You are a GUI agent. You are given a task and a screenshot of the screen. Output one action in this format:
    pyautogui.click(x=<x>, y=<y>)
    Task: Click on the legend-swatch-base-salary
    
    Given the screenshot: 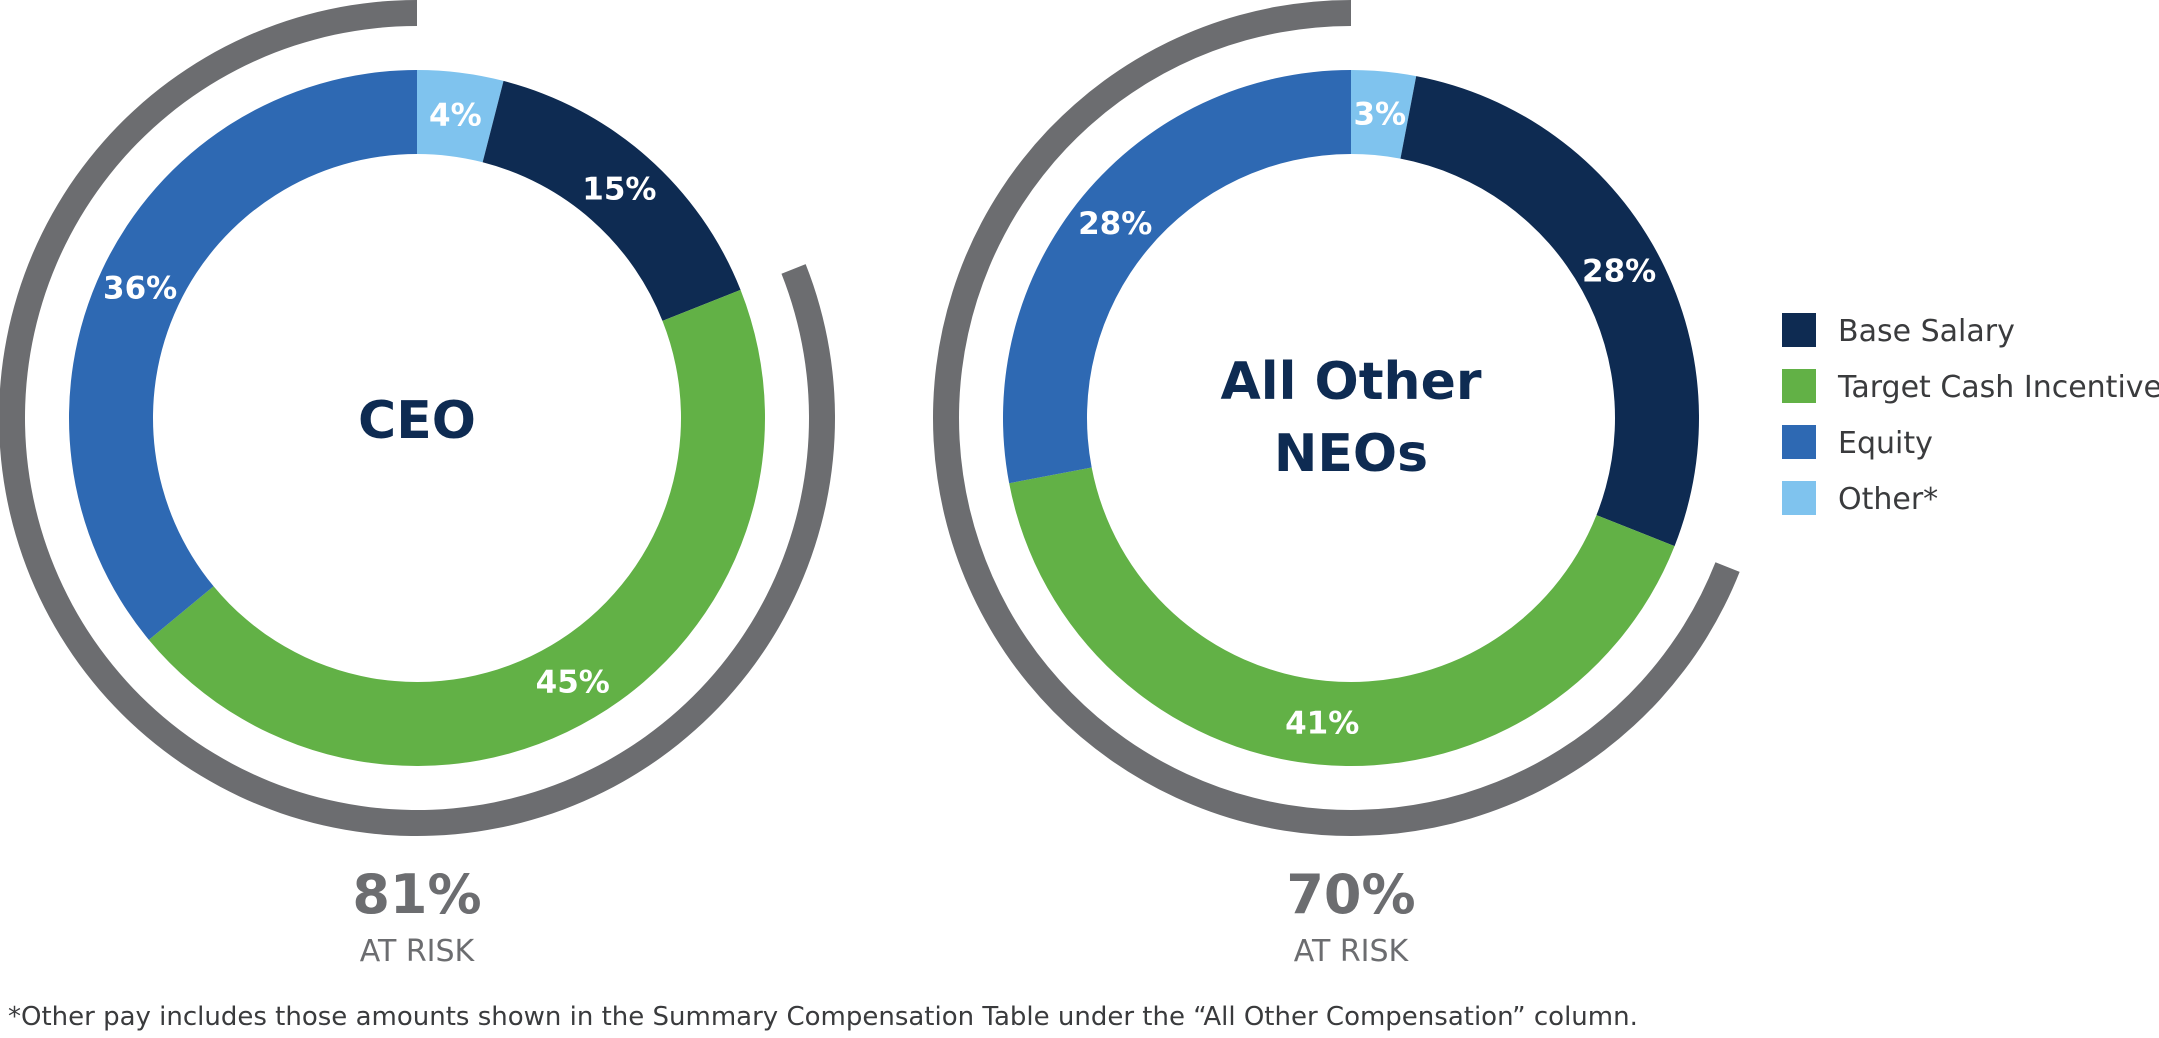 What is the action you would take?
    pyautogui.click(x=1799, y=330)
    